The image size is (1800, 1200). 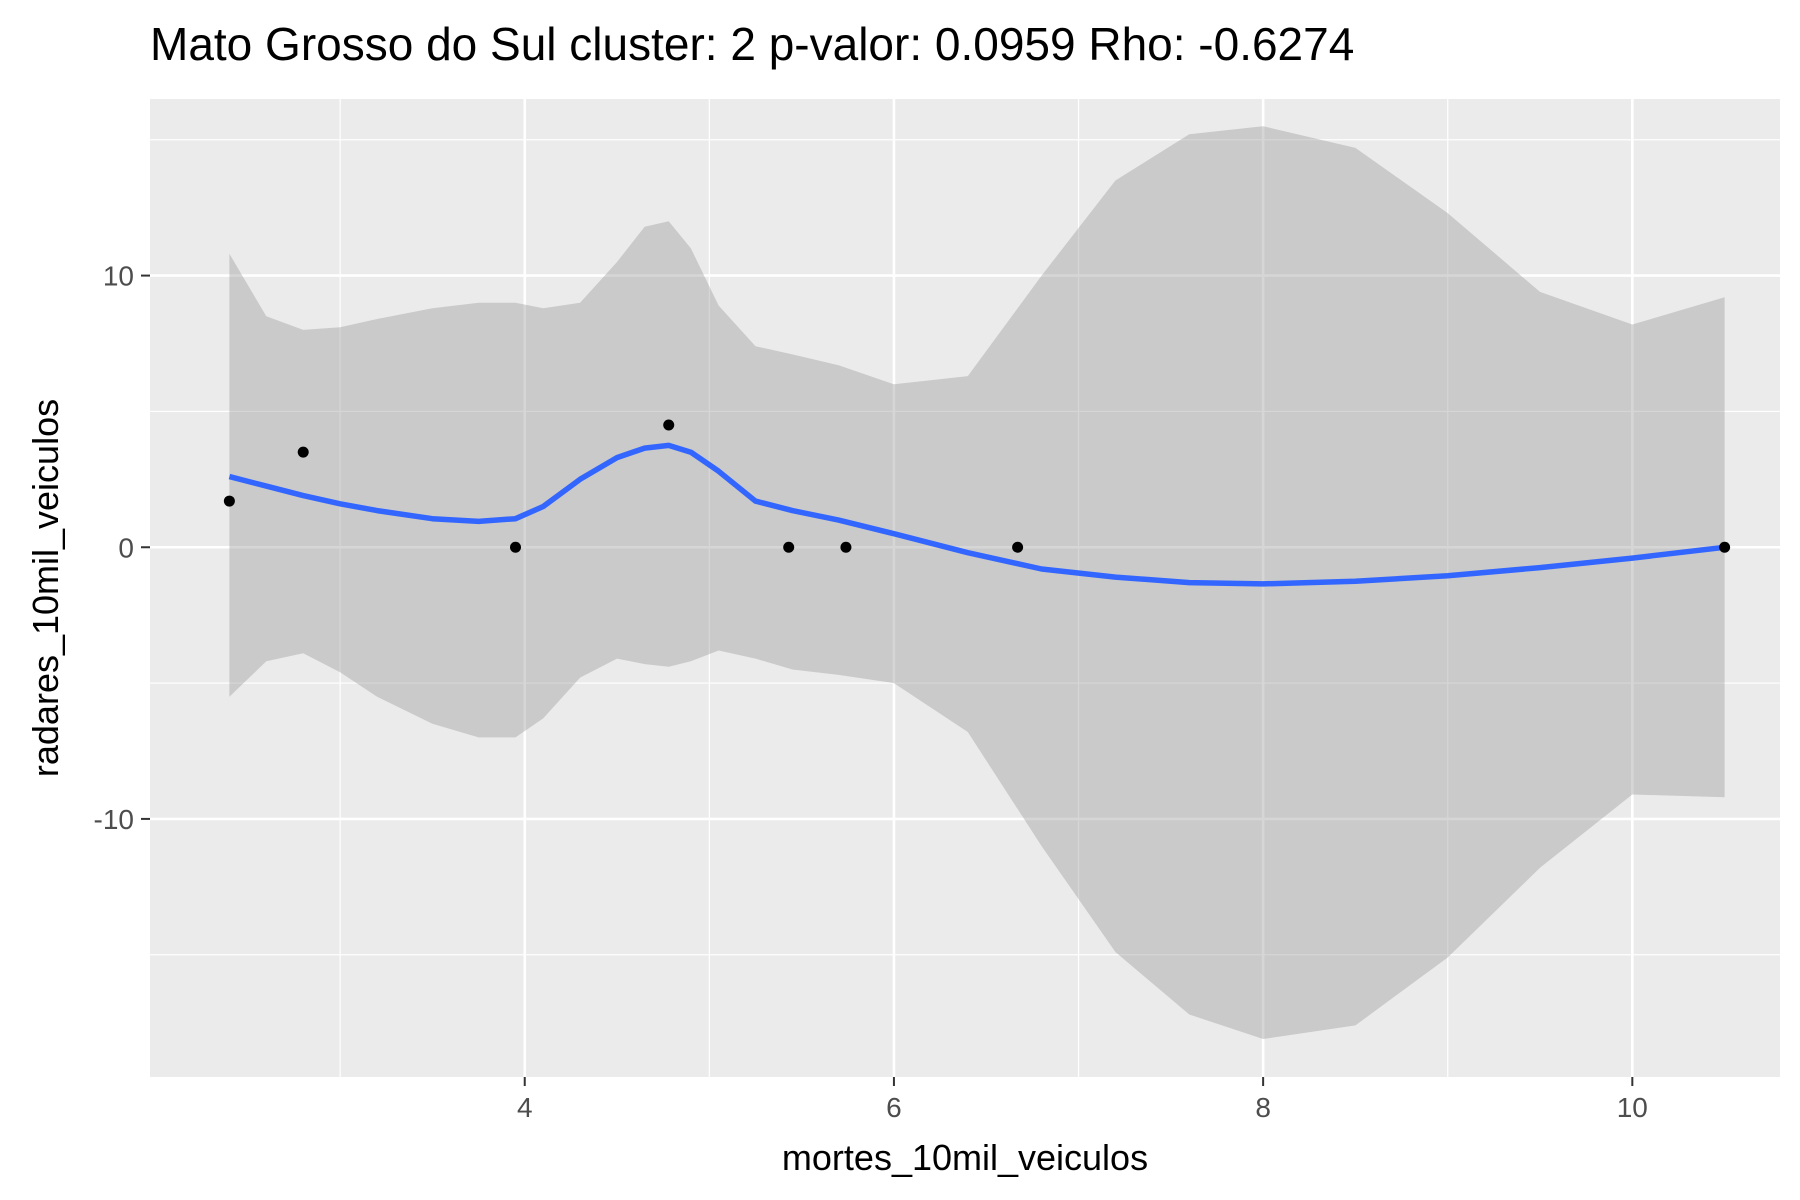 I want to click on data-points, so click(x=977, y=486).